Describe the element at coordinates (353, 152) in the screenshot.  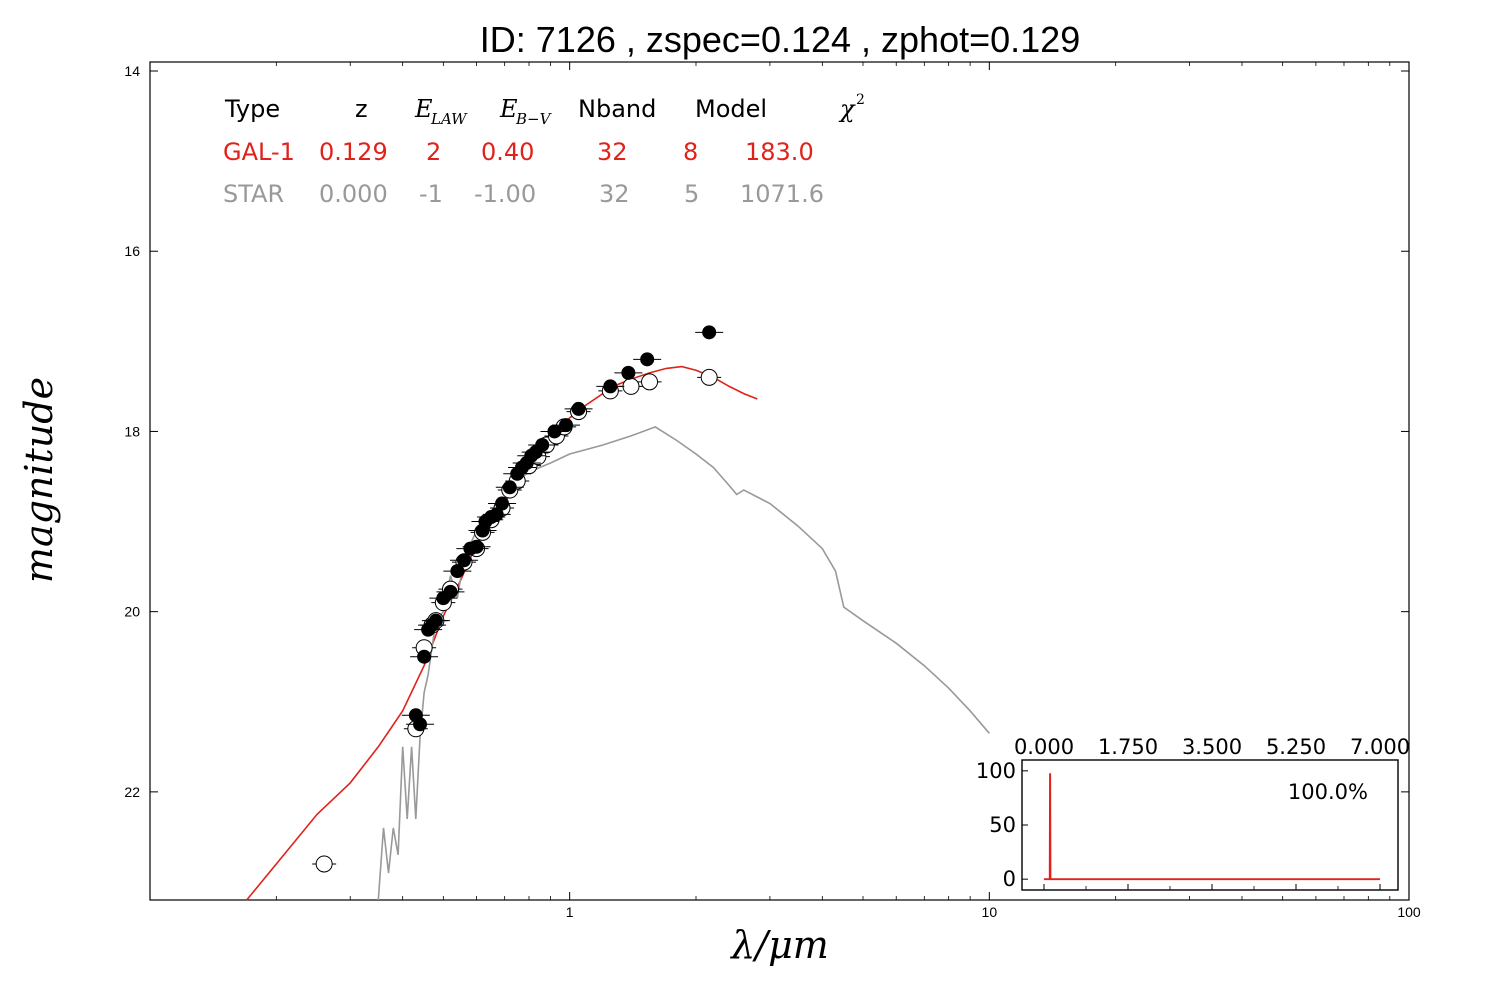
I see `gal-z: 0.129` at that location.